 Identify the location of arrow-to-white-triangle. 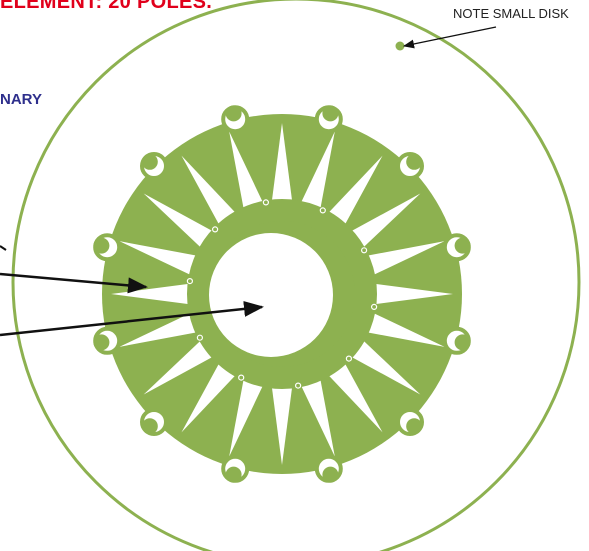
(74, 283).